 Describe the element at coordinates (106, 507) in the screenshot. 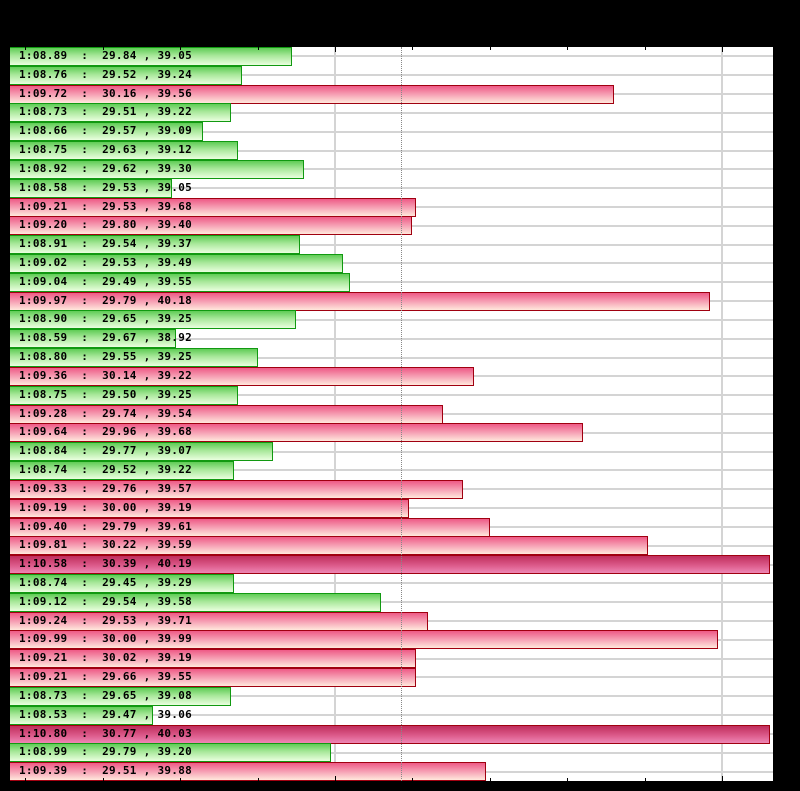

I see `lap-label: 1:09.19 : 30.00 , 39.19` at that location.